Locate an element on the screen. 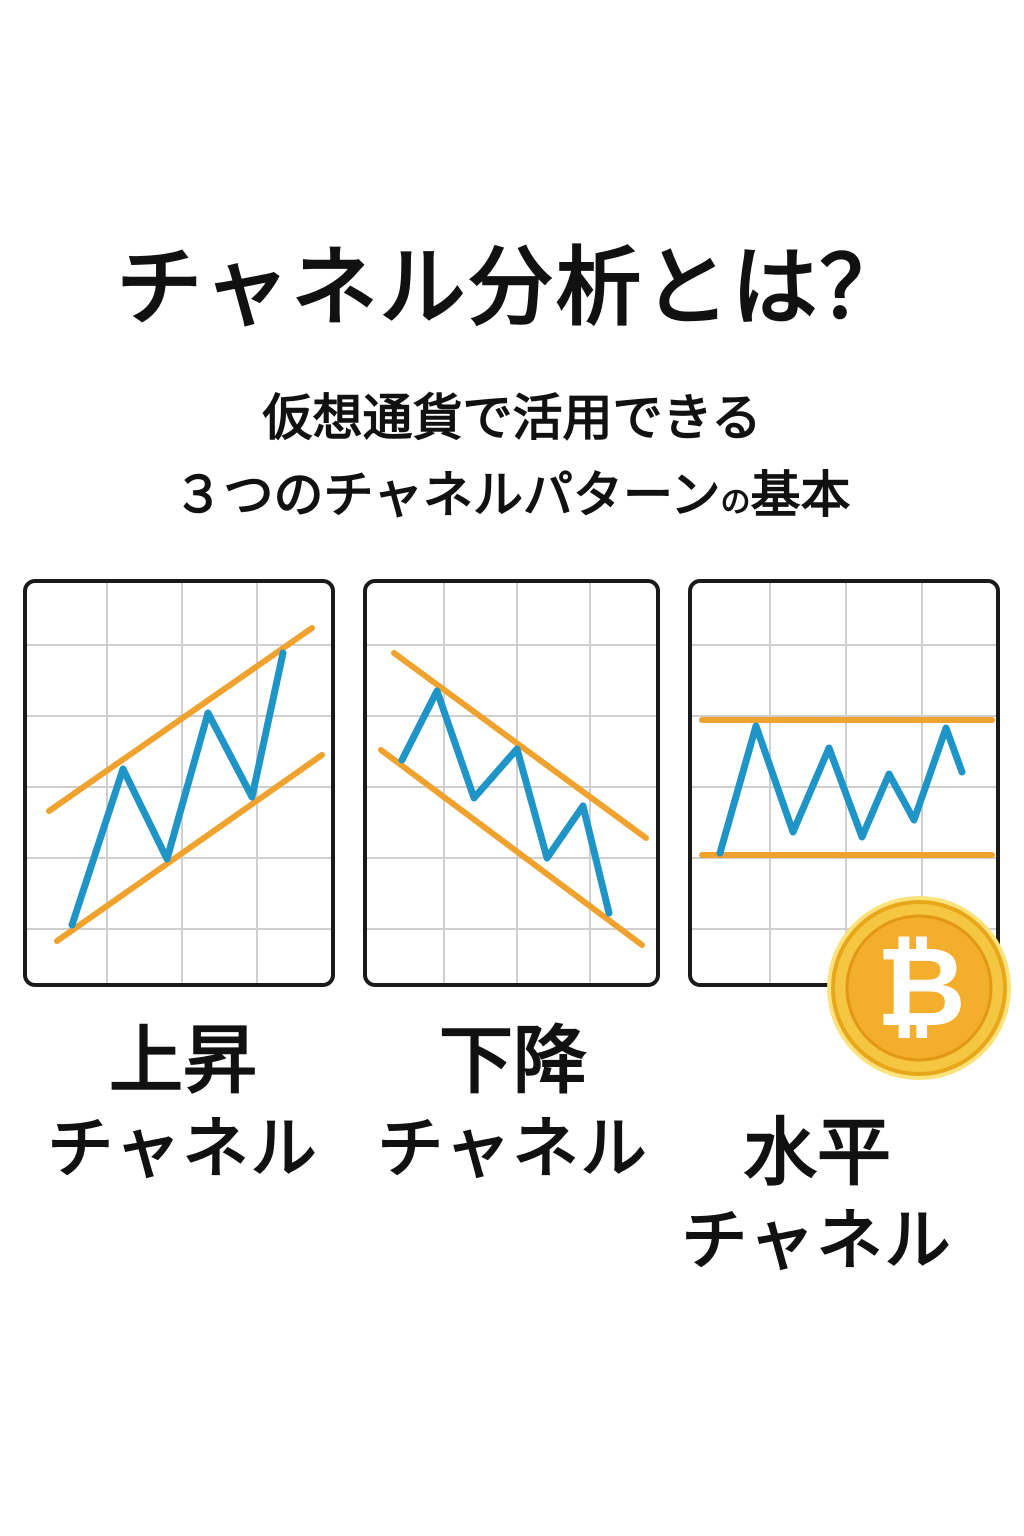  subtitle-line-2-end: 基本 is located at coordinates (800, 495).